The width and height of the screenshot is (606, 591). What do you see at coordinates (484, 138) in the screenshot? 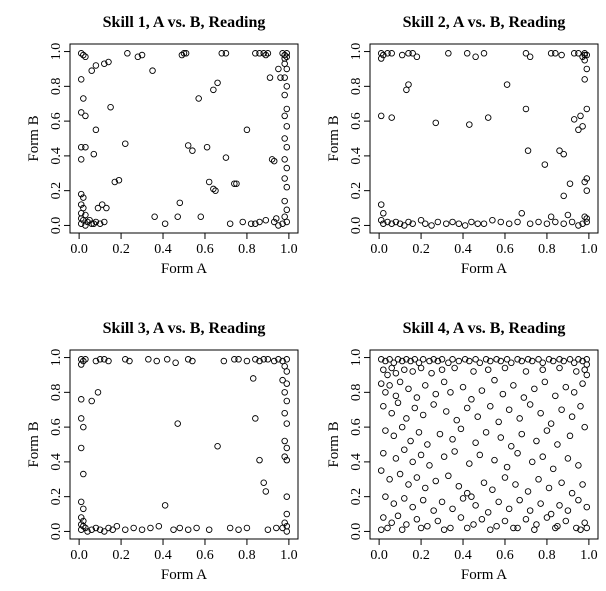
I see `plot-frame` at bounding box center [484, 138].